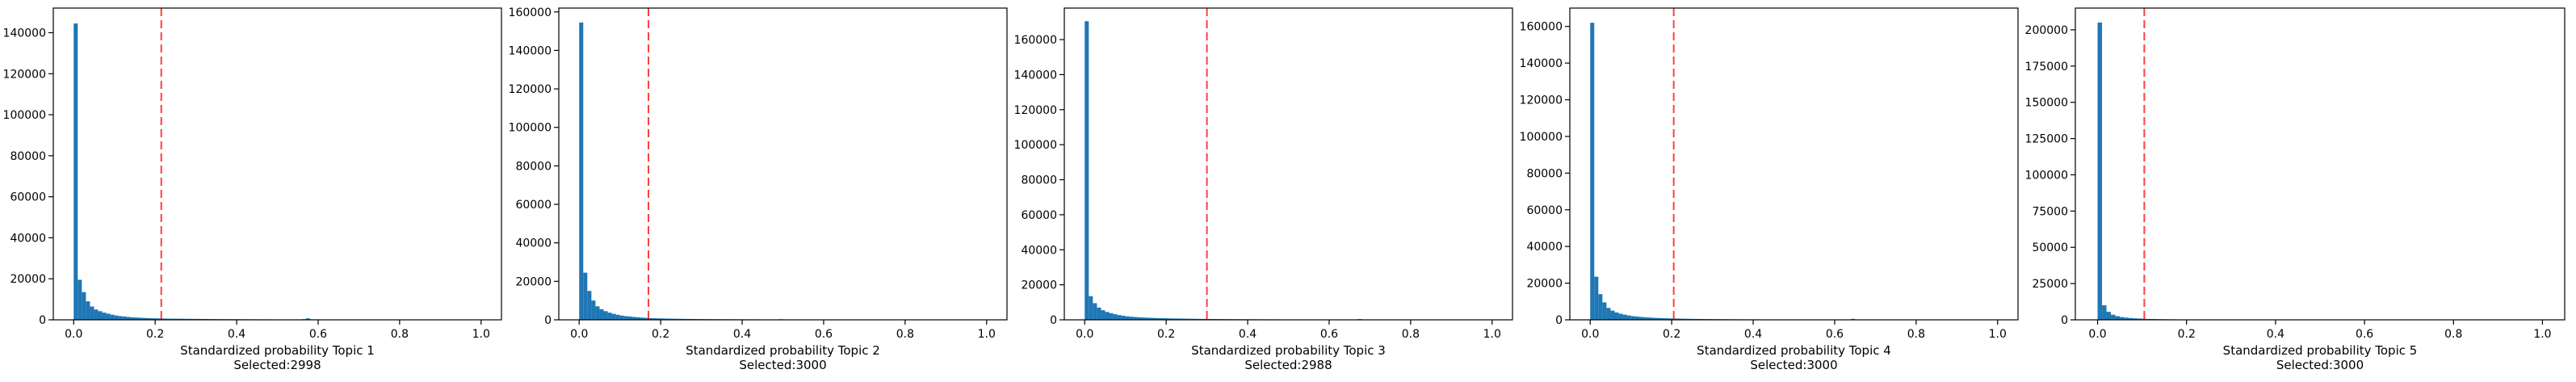 Image resolution: width=2576 pixels, height=382 pixels. What do you see at coordinates (1288, 351) in the screenshot?
I see `x-axis-label: Standardized probability Topic 3` at bounding box center [1288, 351].